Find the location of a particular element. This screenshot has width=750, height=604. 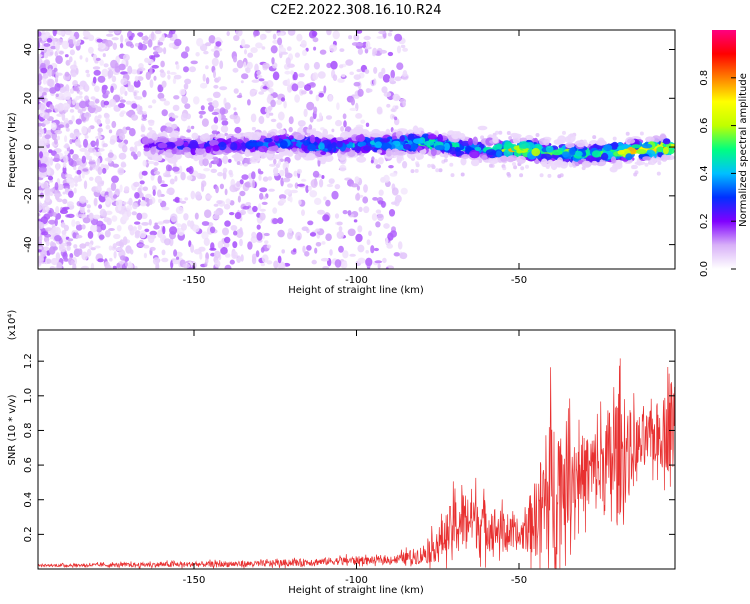

snr-xlabel: Height of straight line (km) is located at coordinates (356, 590).